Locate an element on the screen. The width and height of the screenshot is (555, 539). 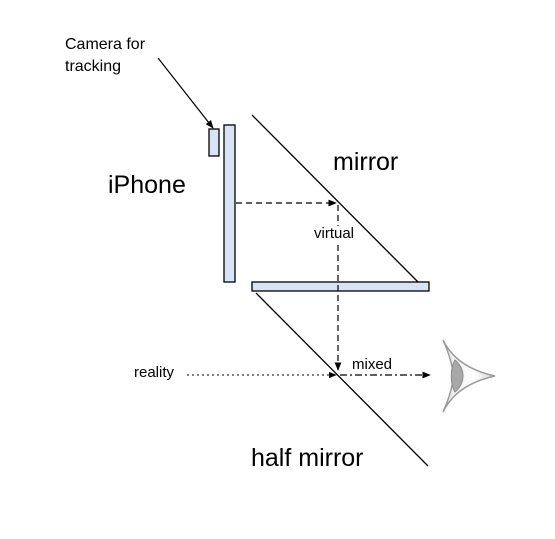
mixed-label: mixed is located at coordinates (372, 364).